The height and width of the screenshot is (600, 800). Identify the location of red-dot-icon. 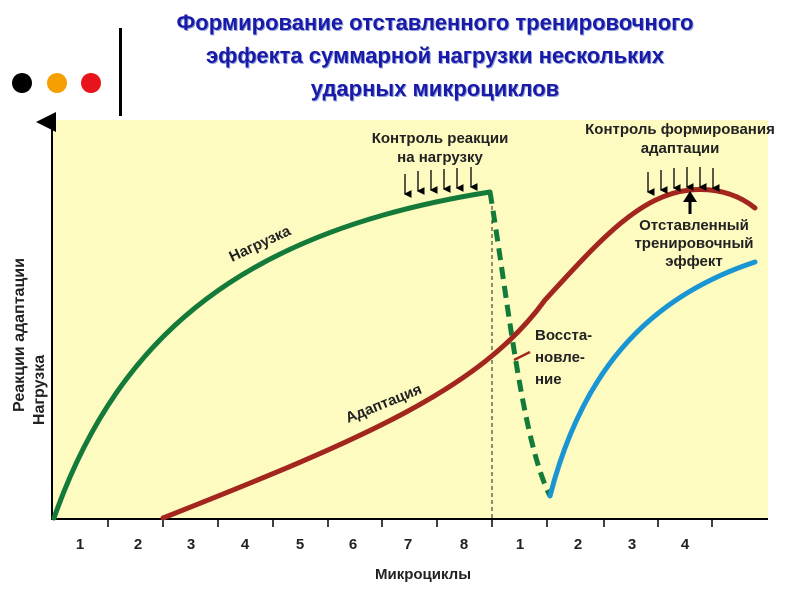
(91, 83).